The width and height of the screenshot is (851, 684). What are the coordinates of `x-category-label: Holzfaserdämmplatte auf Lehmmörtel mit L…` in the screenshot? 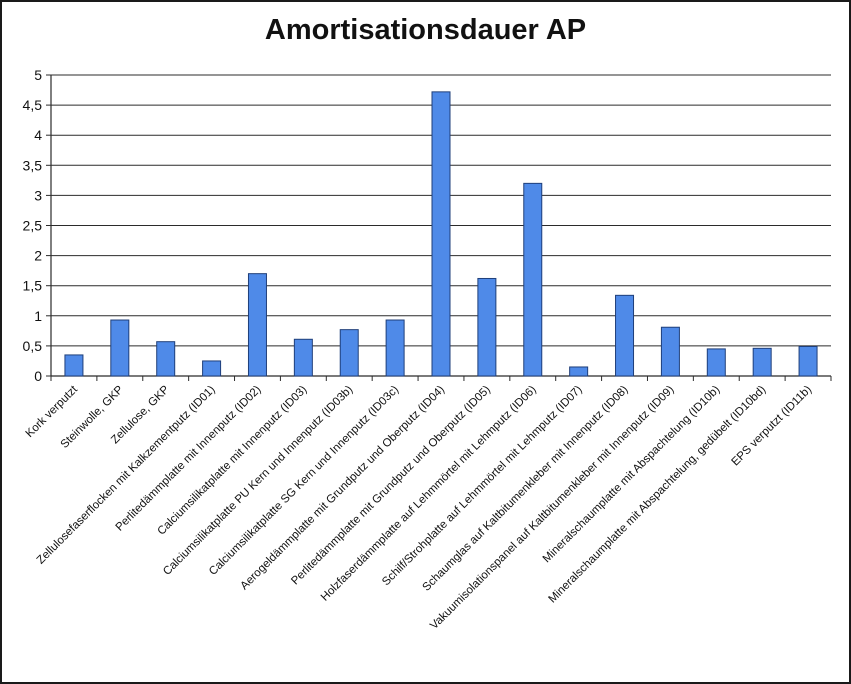 It's located at (429, 494).